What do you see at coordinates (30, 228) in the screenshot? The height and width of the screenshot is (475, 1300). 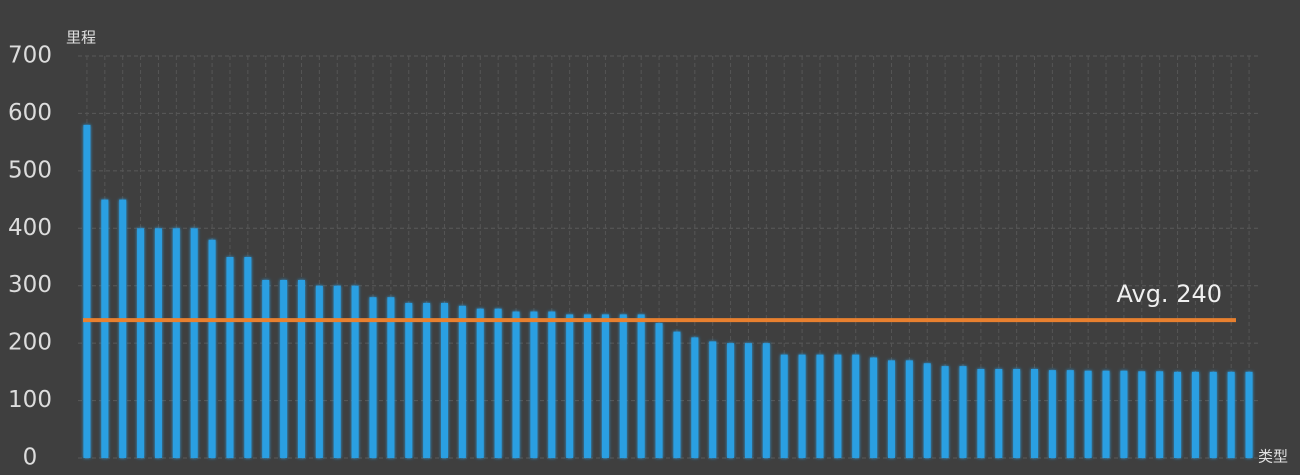 I see `y-tick-label: 400` at bounding box center [30, 228].